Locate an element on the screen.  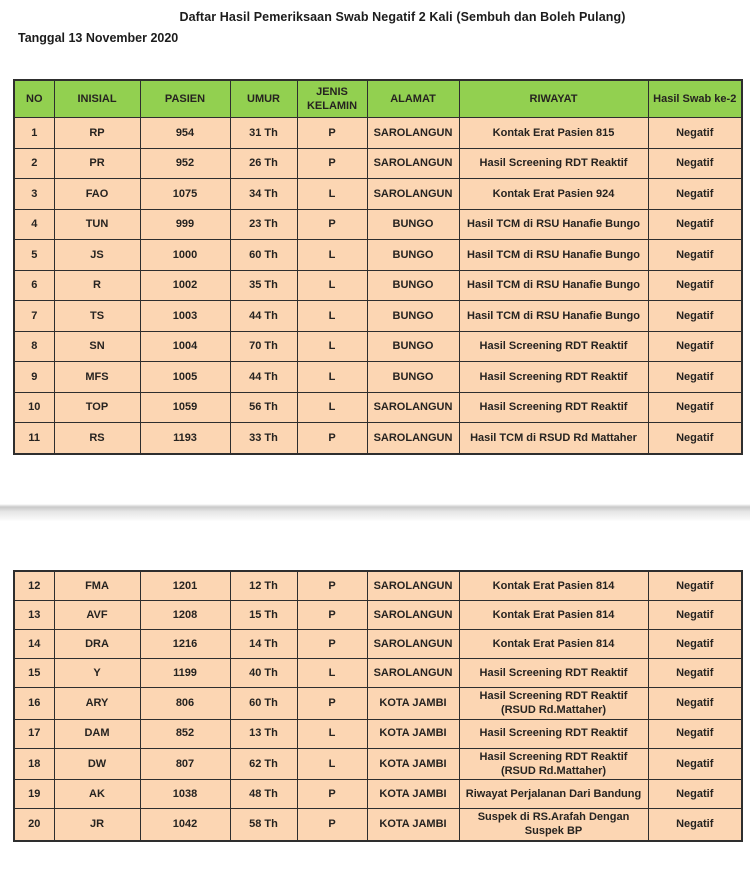
cell-umur: 58 Th is located at coordinates (263, 825).